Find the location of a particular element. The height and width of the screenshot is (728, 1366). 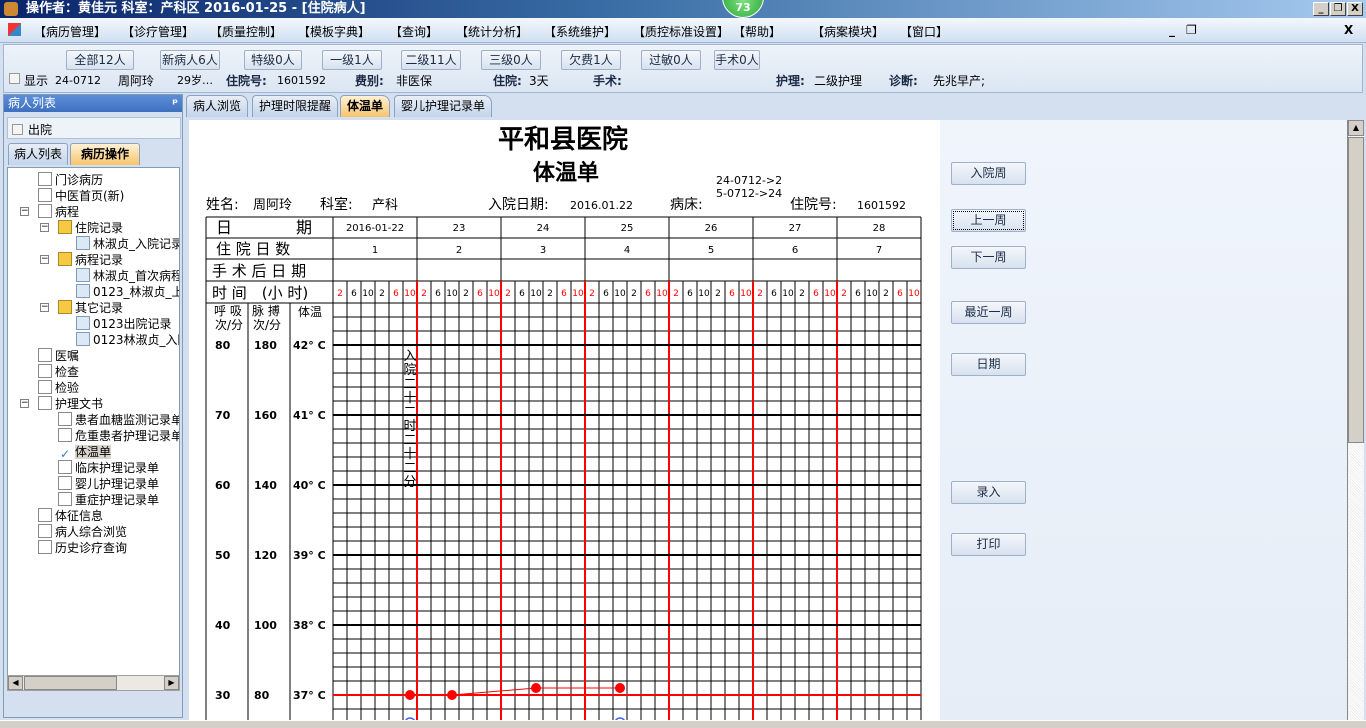

enter-button: 录入 is located at coordinates (988, 492).